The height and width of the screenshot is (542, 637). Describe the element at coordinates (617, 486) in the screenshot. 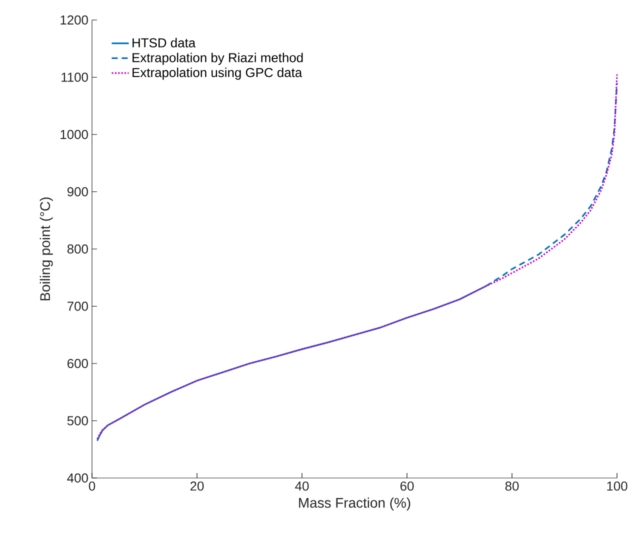

I see `x-tick-label: 100` at that location.